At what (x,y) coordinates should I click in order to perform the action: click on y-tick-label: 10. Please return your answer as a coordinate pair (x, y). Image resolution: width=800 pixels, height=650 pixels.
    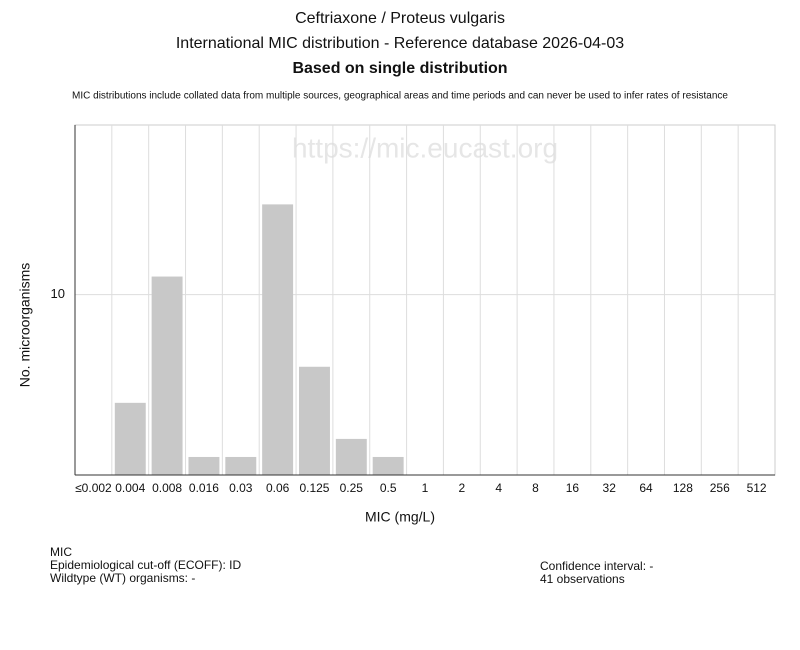
    Looking at the image, I should click on (58, 293).